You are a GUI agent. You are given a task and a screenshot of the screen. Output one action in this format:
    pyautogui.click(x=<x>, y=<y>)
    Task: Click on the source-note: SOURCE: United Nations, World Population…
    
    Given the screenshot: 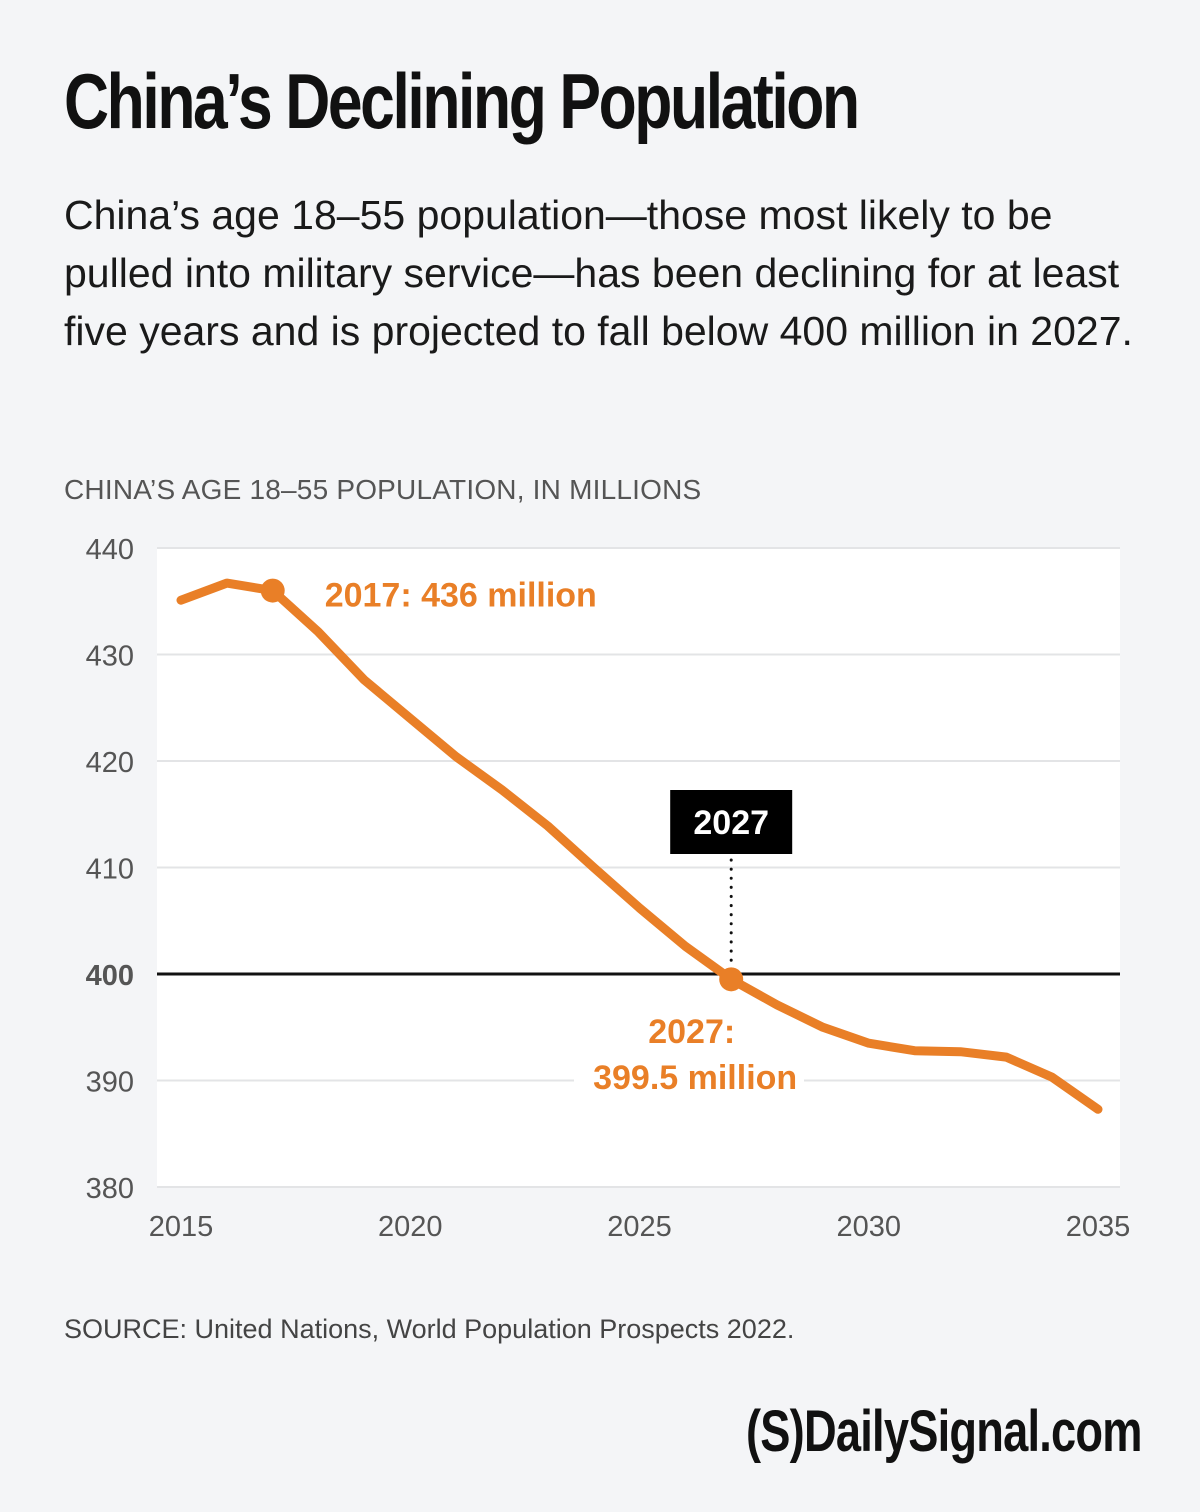 What is the action you would take?
    pyautogui.click(x=429, y=1329)
    